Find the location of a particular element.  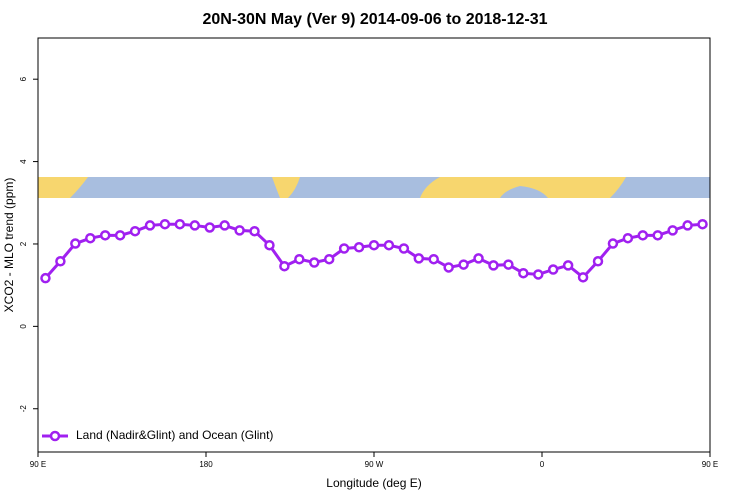

data-line is located at coordinates (373, 251).